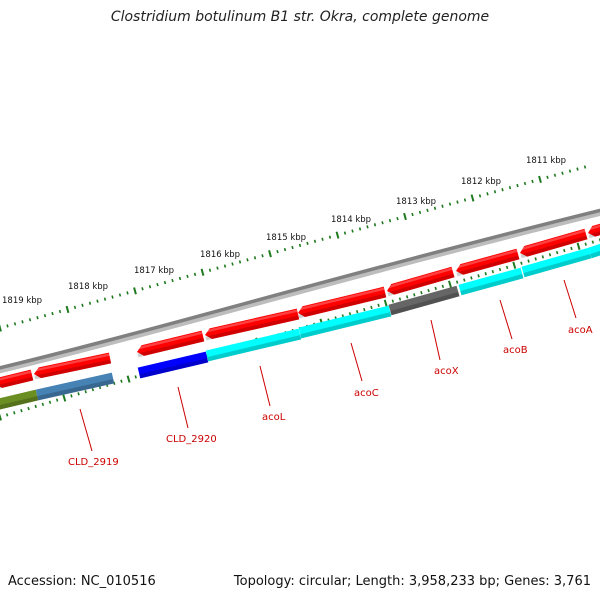 The width and height of the screenshot is (600, 600). I want to click on kbp-tick-label: 1817 kbp, so click(154, 271).